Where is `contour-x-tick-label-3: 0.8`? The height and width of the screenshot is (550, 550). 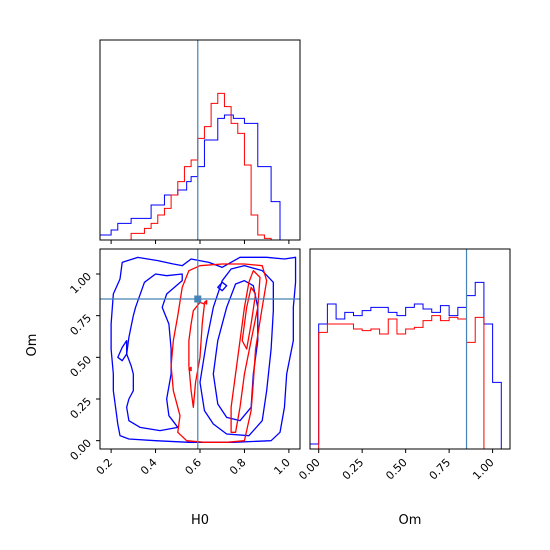 contour-x-tick-label-3: 0.8 is located at coordinates (238, 467).